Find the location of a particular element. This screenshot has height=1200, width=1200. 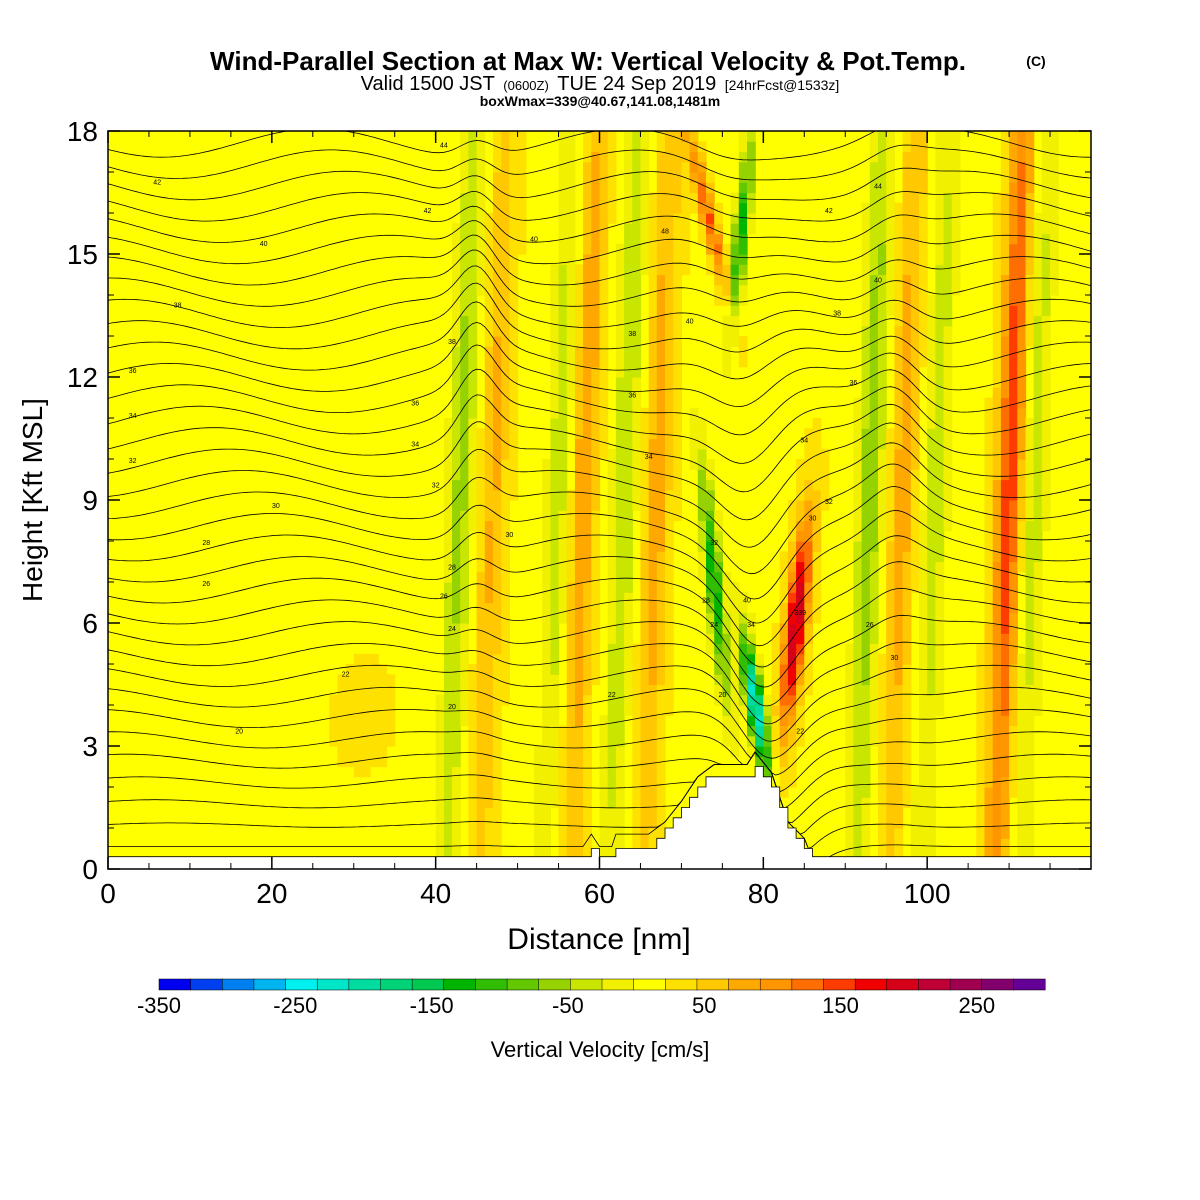

contour-label: 42 is located at coordinates (428, 211).